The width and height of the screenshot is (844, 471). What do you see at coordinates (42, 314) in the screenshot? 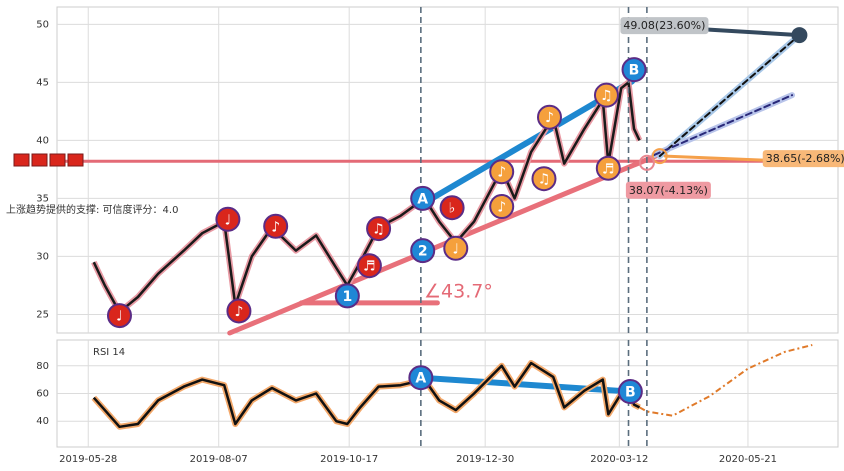
I see `y-tick-label: 25` at bounding box center [42, 314].